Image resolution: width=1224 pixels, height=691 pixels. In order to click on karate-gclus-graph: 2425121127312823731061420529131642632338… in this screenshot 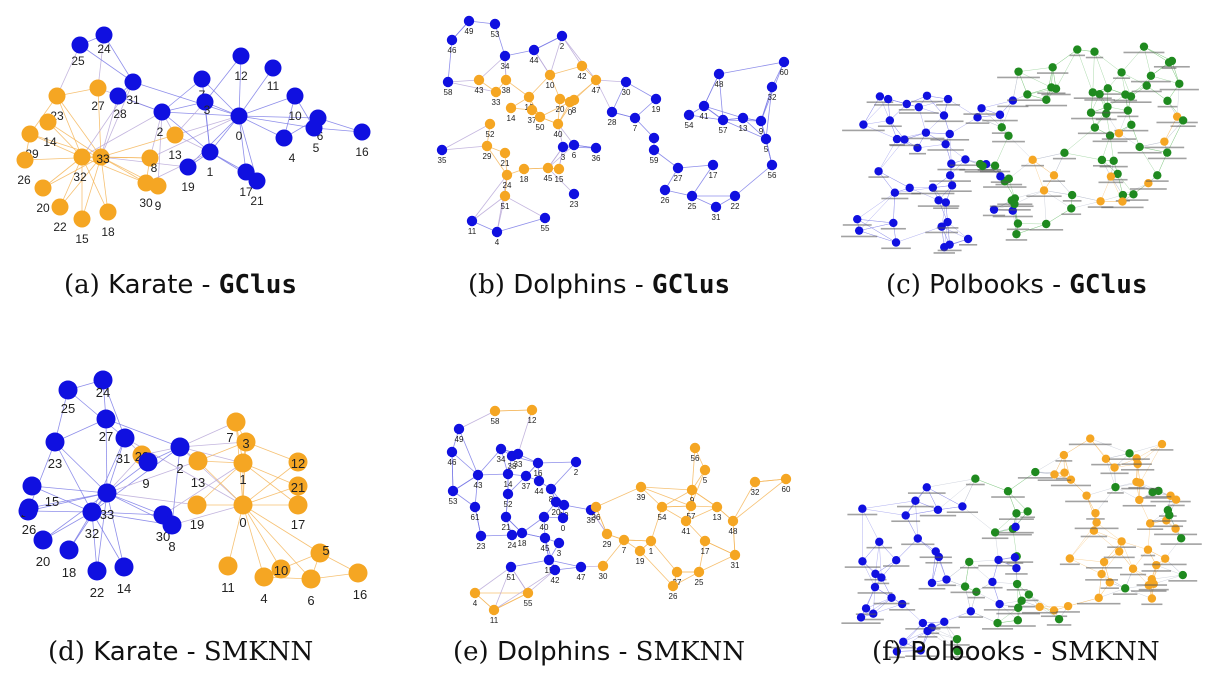, I will do `click(193, 136)`.